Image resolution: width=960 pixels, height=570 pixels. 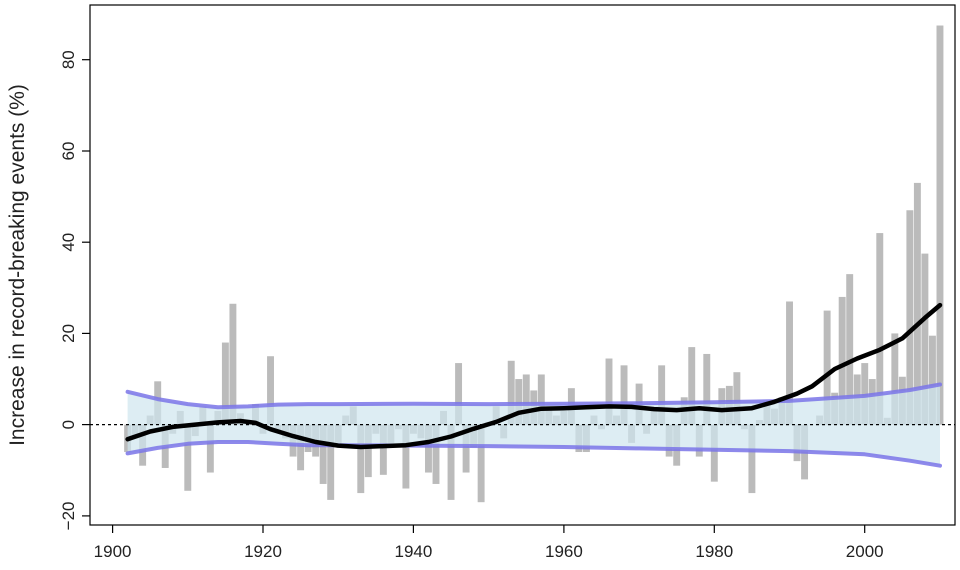 I want to click on bar-2009, so click(x=932, y=380).